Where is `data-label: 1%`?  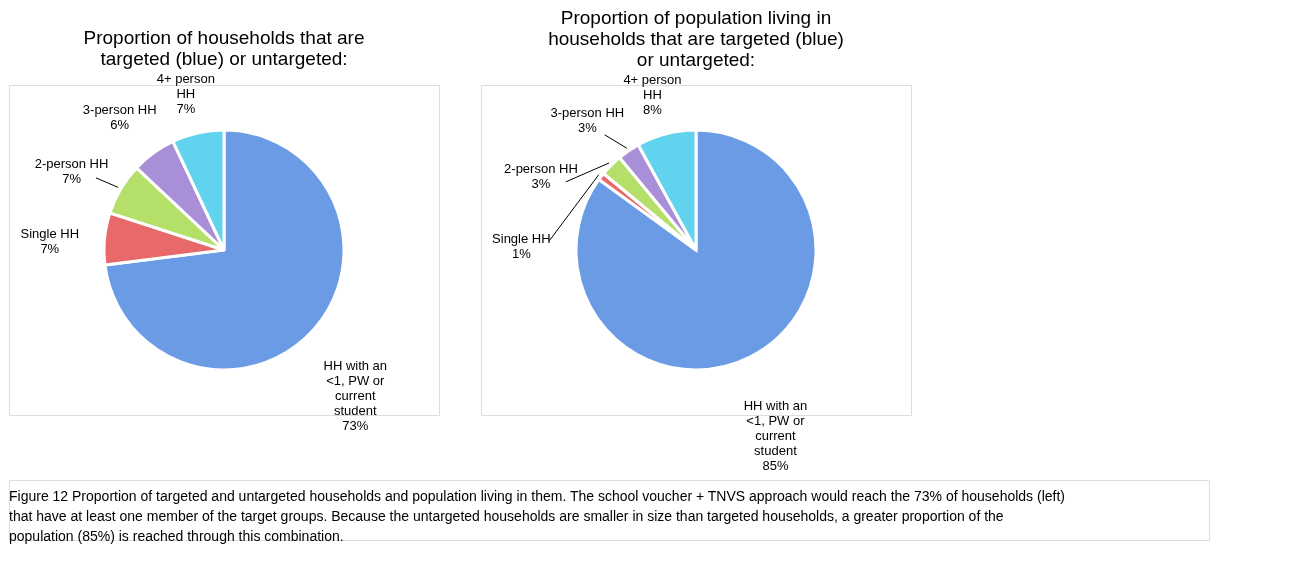 data-label: 1% is located at coordinates (521, 254).